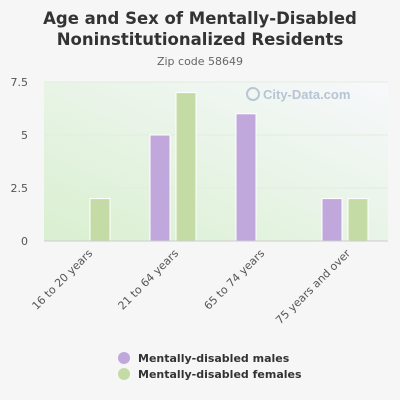  I want to click on watermark: City-Data.com, so click(298, 94).